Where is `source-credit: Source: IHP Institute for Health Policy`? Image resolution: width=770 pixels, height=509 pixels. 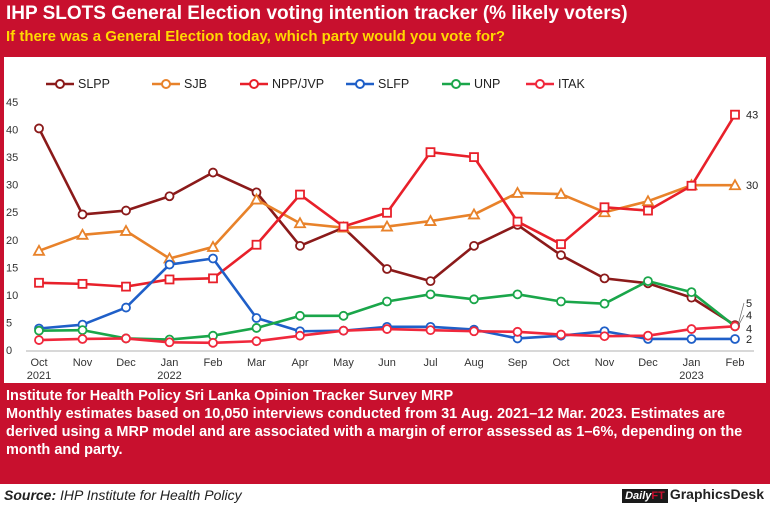
source-credit: Source: IHP Institute for Health Policy is located at coordinates (123, 495).